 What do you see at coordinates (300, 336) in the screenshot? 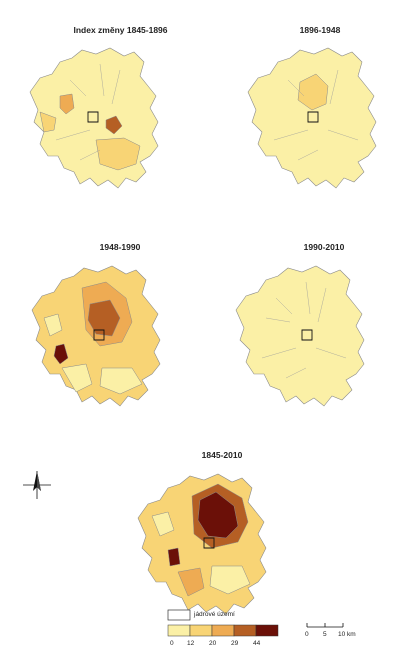
I see `map-1990-2010` at bounding box center [300, 336].